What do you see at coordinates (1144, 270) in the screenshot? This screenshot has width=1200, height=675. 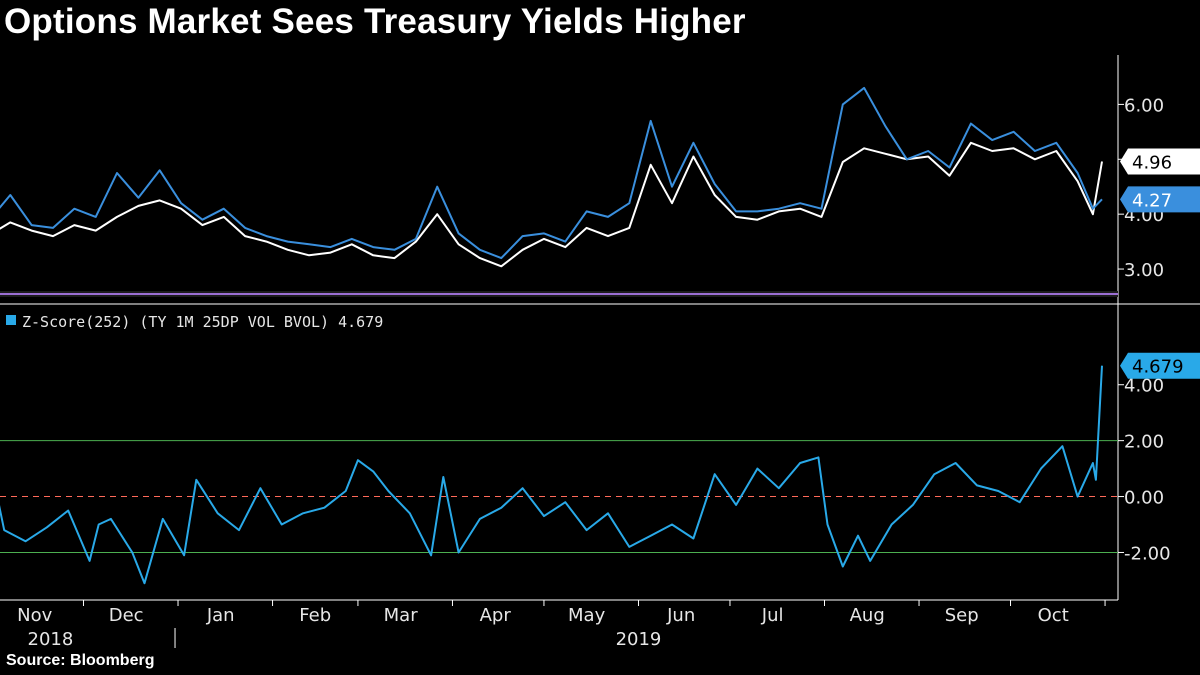 I see `top-y-tick-label: 3.00` at bounding box center [1144, 270].